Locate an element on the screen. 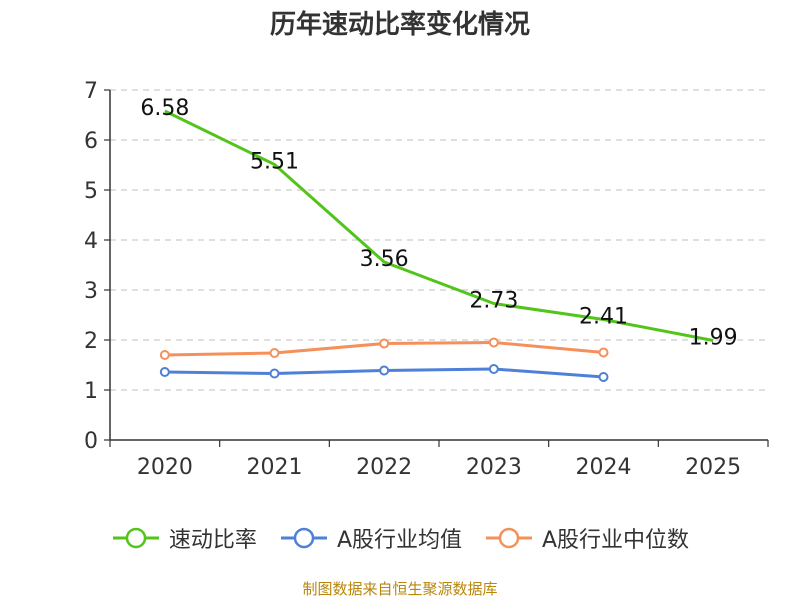 The image size is (800, 600). y-tick-label: 2 is located at coordinates (91, 341).